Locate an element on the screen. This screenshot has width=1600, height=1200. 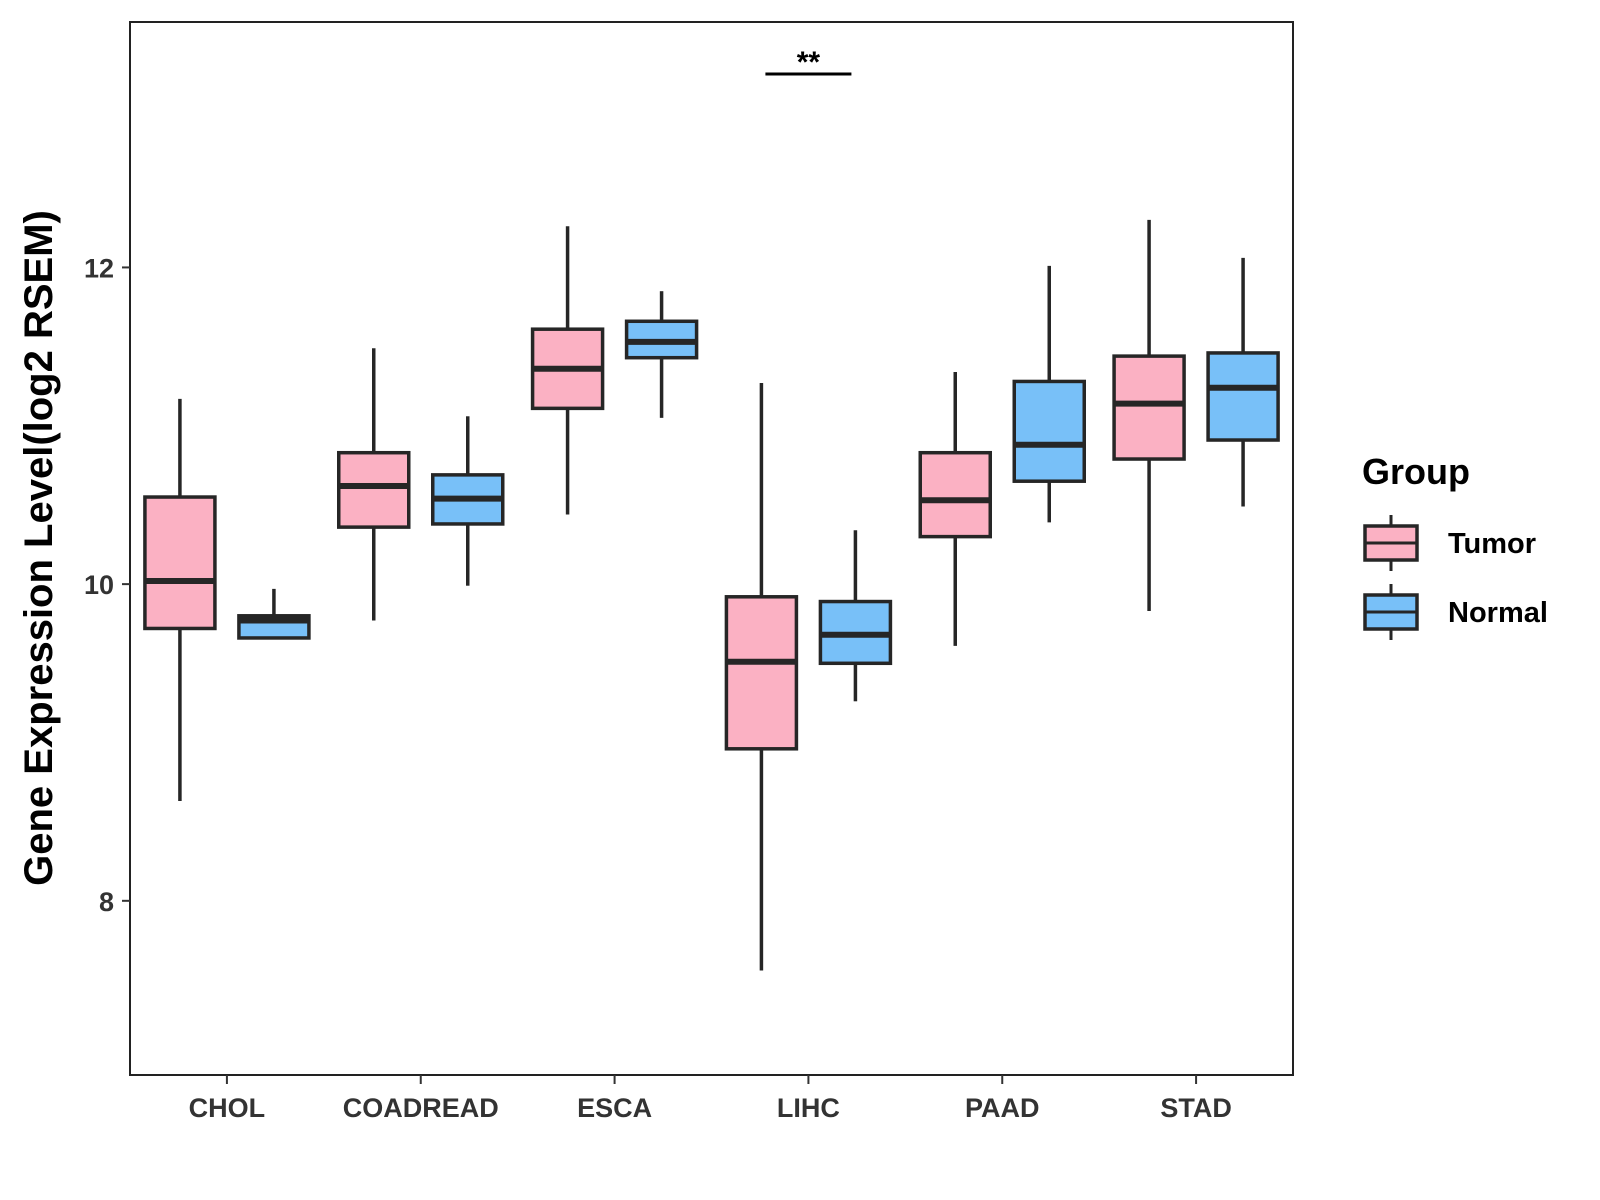
iqr-box-paad-tumor is located at coordinates (955, 494).